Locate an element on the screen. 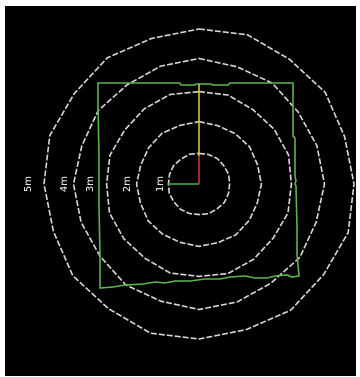 Image resolution: width=360 pixels, height=377 pixels. distance-ring-2m is located at coordinates (199, 184).